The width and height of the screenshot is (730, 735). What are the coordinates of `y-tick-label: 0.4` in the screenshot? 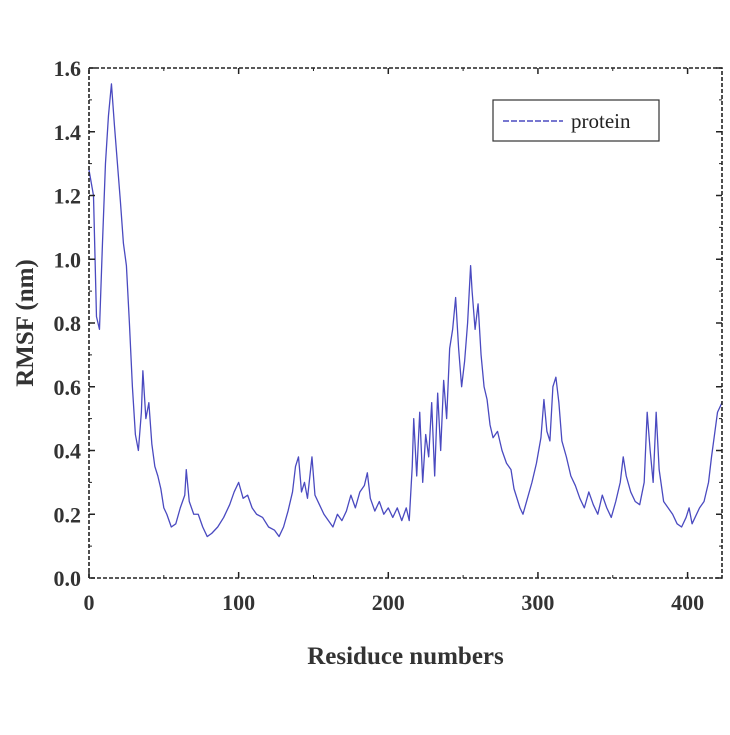 It's located at (68, 451).